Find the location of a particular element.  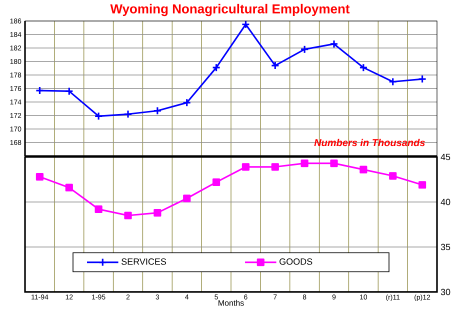

y-tick-label: 45 is located at coordinates (445, 157).